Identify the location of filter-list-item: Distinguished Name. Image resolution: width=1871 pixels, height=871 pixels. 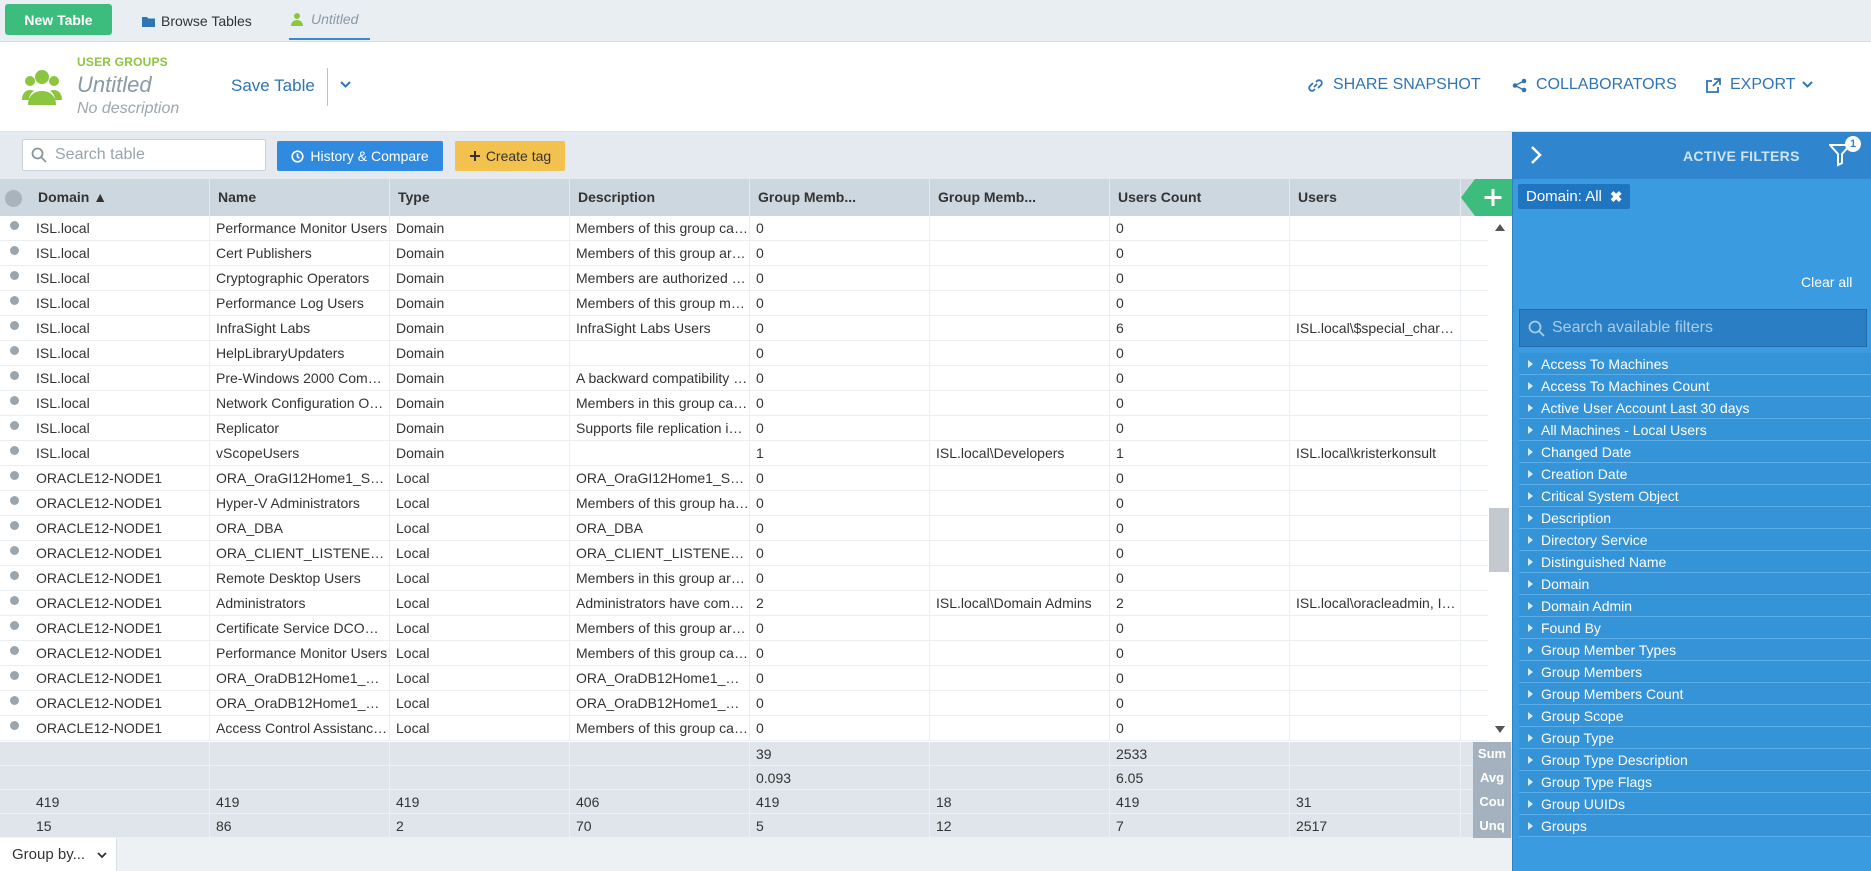
(1695, 562).